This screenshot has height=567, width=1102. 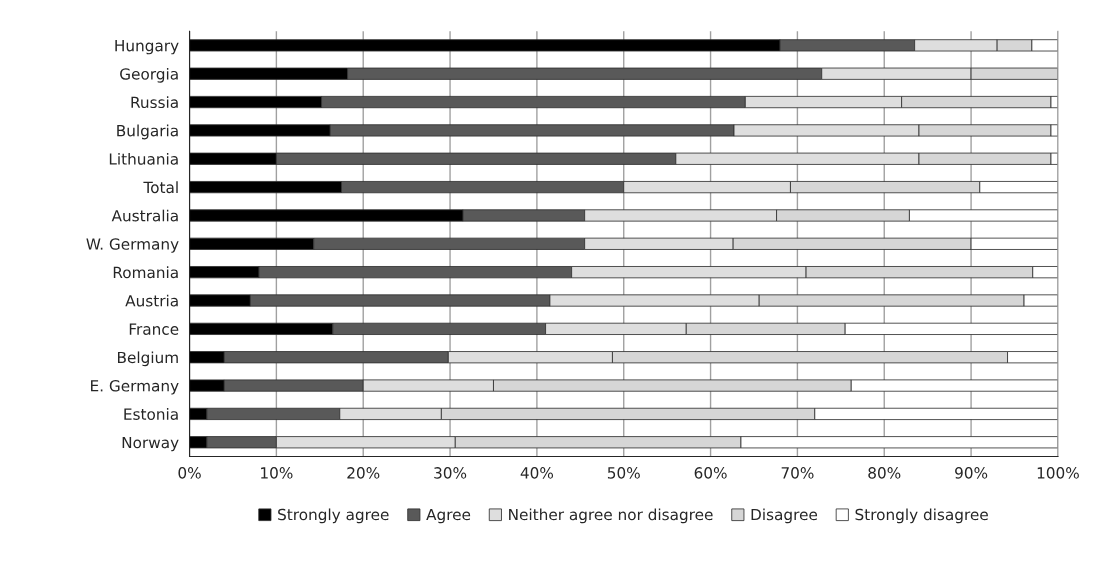 What do you see at coordinates (151, 300) in the screenshot?
I see `y-tick-label: Austria` at bounding box center [151, 300].